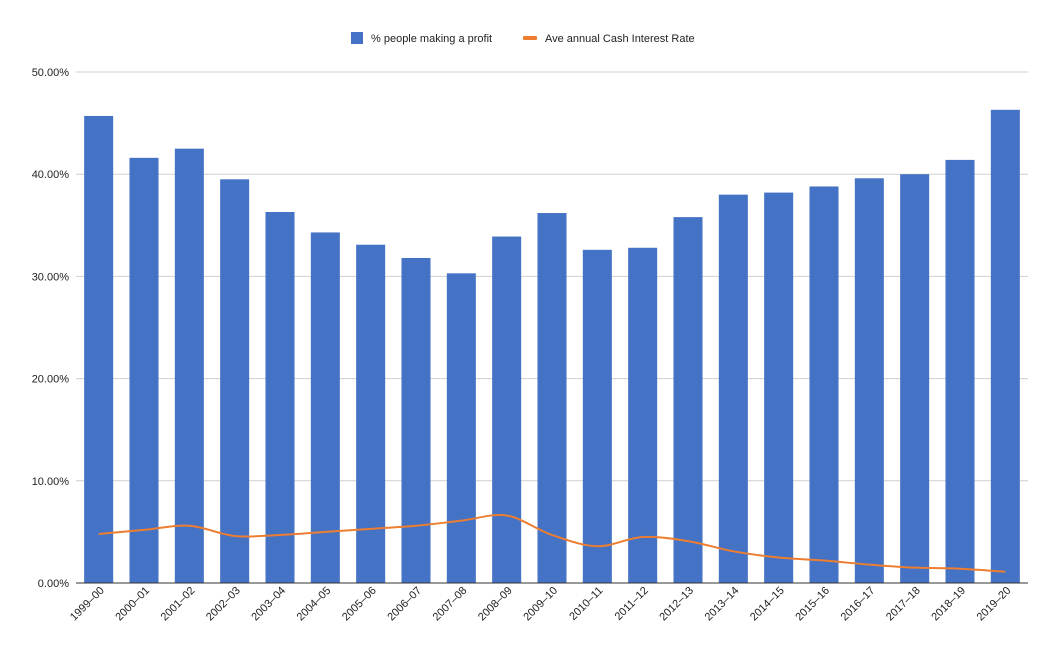 The height and width of the screenshot is (661, 1060). What do you see at coordinates (530, 38) in the screenshot?
I see `legend-swatch-line` at bounding box center [530, 38].